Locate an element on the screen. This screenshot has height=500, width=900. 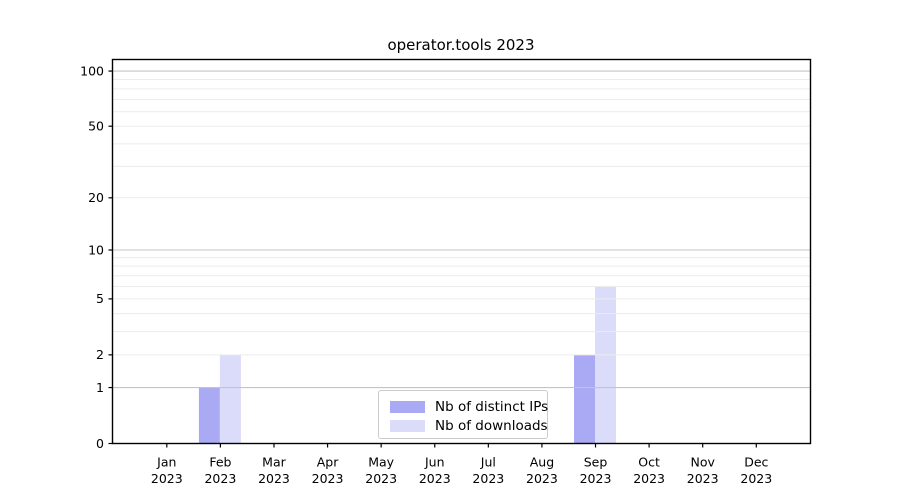
y-tick-label: 100 is located at coordinates (92, 70).